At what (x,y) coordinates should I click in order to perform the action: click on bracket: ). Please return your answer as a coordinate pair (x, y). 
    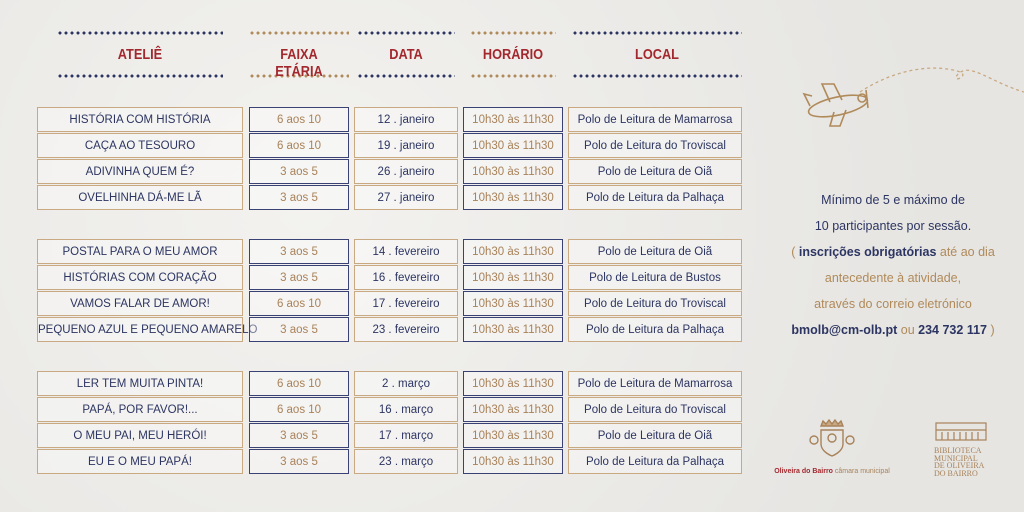
    Looking at the image, I should click on (990, 330).